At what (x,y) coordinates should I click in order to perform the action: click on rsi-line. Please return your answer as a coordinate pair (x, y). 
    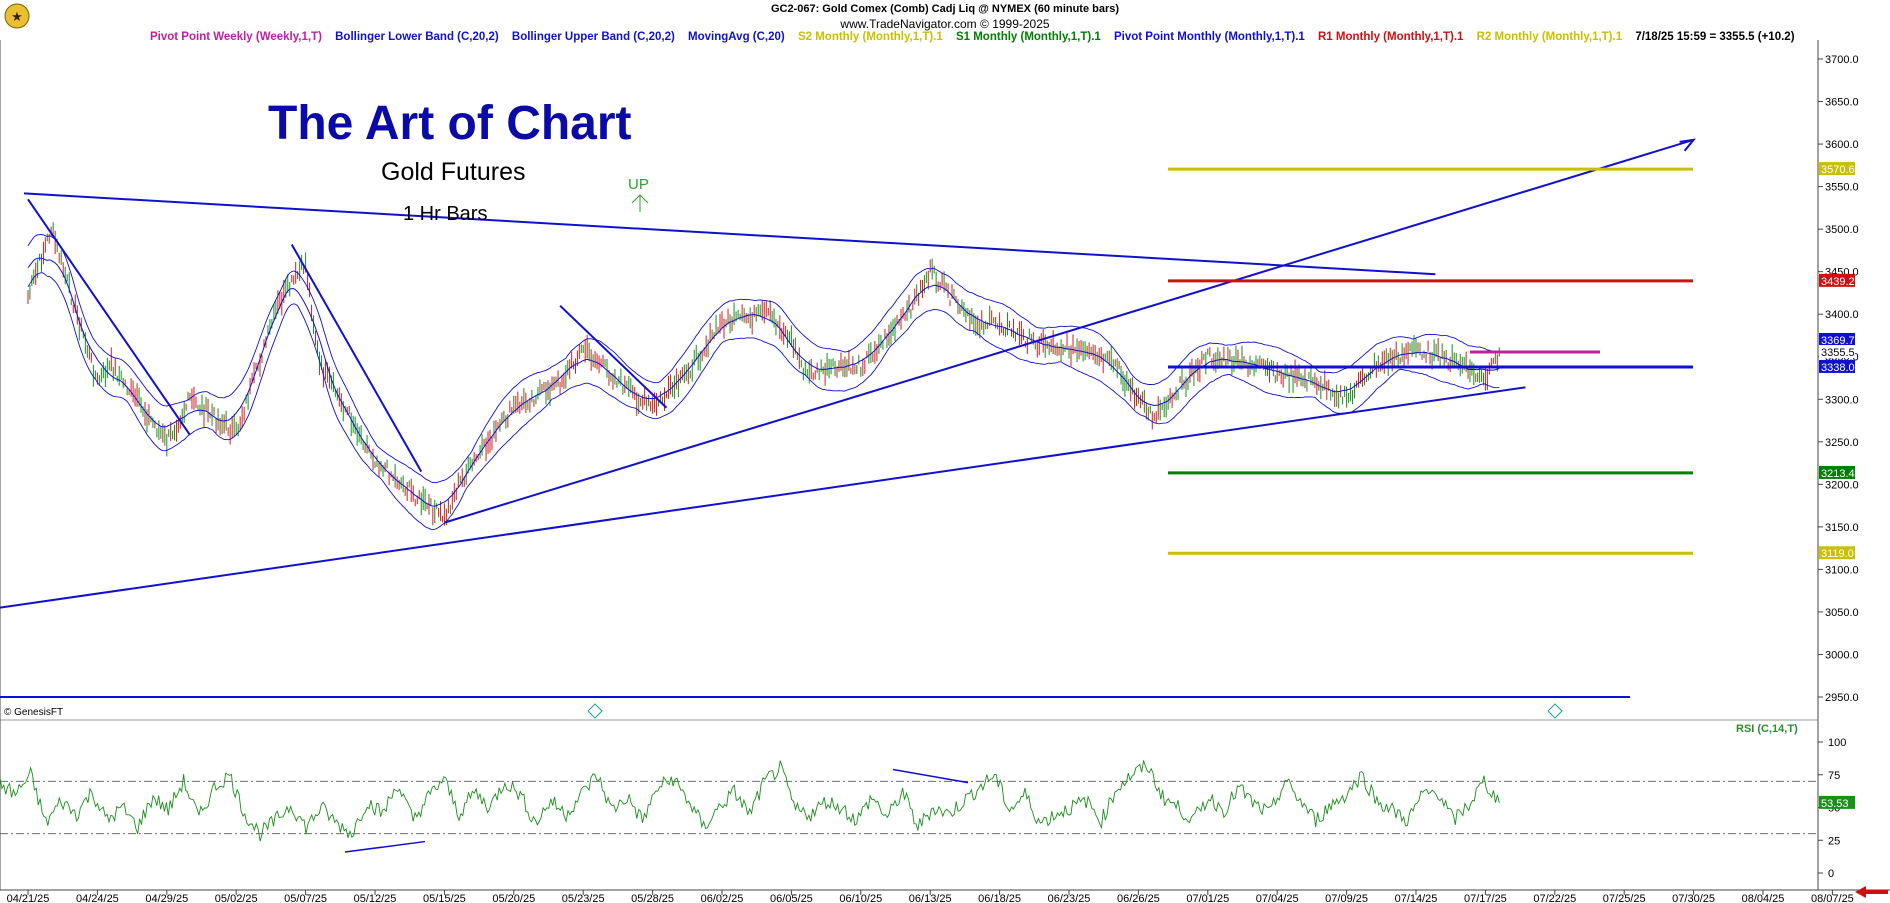
    Looking at the image, I should click on (750, 801).